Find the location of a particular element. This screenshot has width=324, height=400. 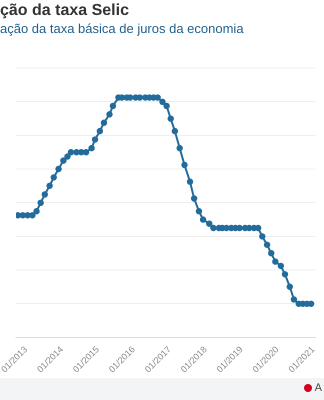

chart-subtitle: ação da taxa básica de juros da economia is located at coordinates (122, 28).